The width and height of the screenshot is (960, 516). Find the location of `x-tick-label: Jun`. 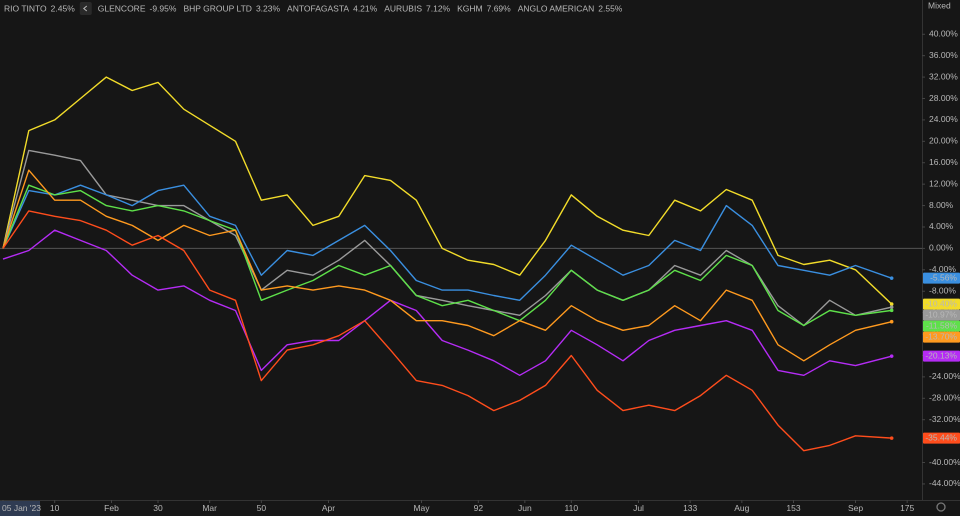

x-tick-label: Jun is located at coordinates (525, 508).